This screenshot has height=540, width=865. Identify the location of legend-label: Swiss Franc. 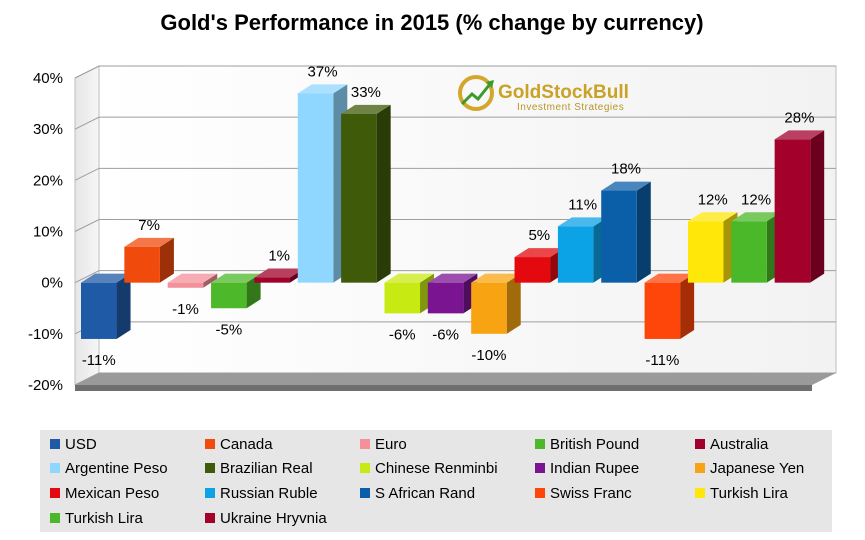
(591, 493).